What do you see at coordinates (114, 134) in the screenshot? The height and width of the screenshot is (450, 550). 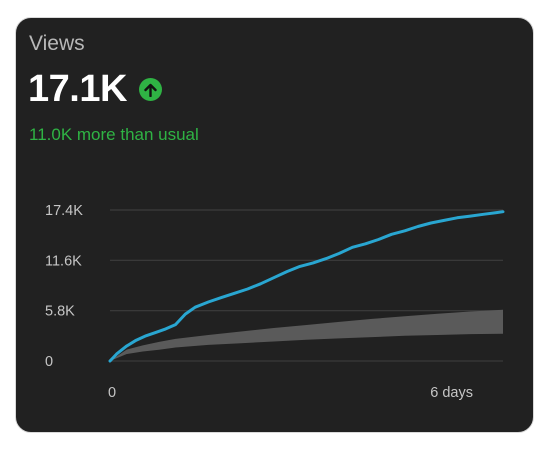 I see `trend-comparison-text: 11.0K more than usual` at bounding box center [114, 134].